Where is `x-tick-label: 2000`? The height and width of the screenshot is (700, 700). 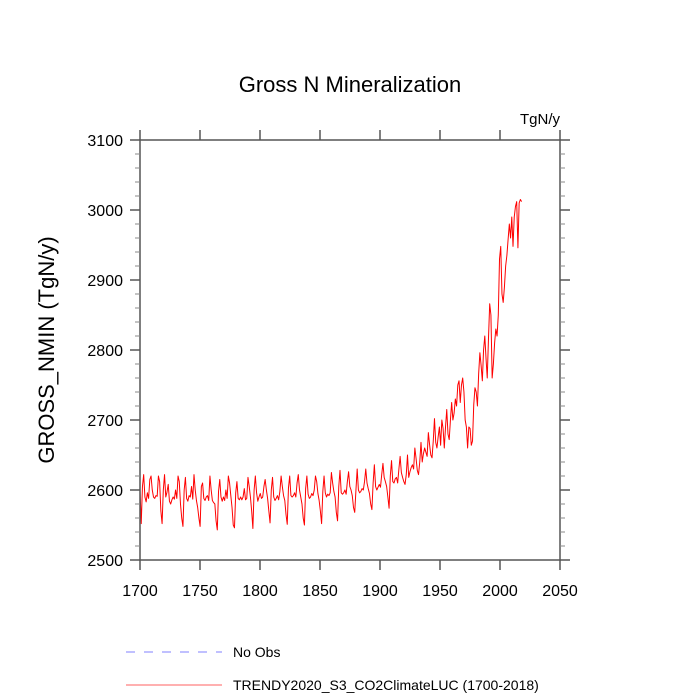 x-tick-label: 2000 is located at coordinates (500, 591).